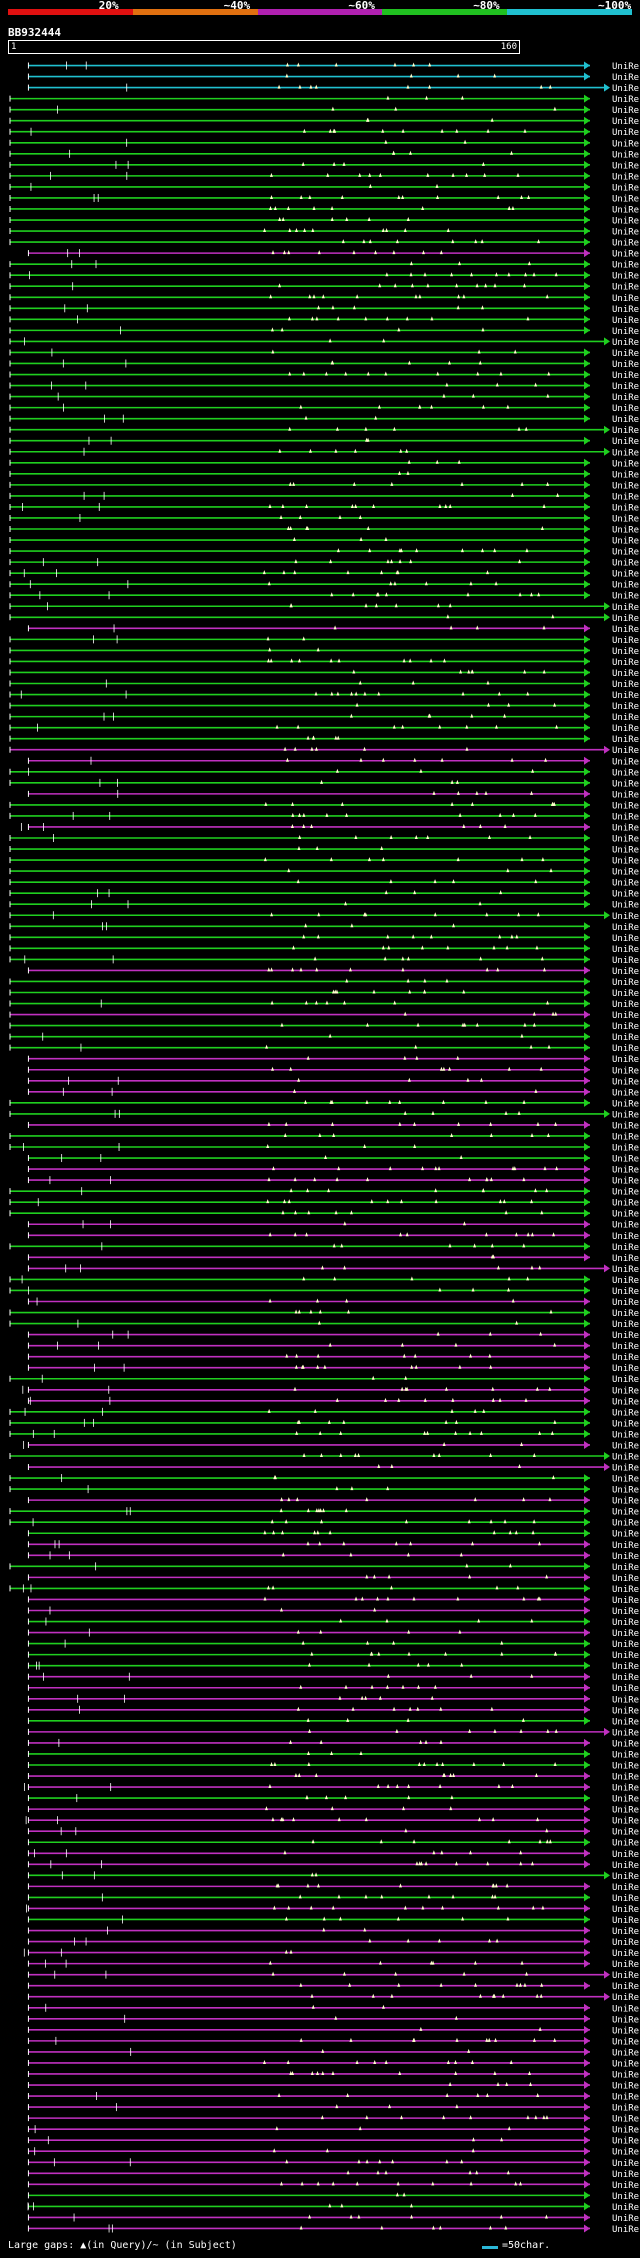 The image size is (640, 2258). What do you see at coordinates (626, 1358) in the screenshot?
I see `hit-id-label: UniRef100_C5Z8G8` at bounding box center [626, 1358].